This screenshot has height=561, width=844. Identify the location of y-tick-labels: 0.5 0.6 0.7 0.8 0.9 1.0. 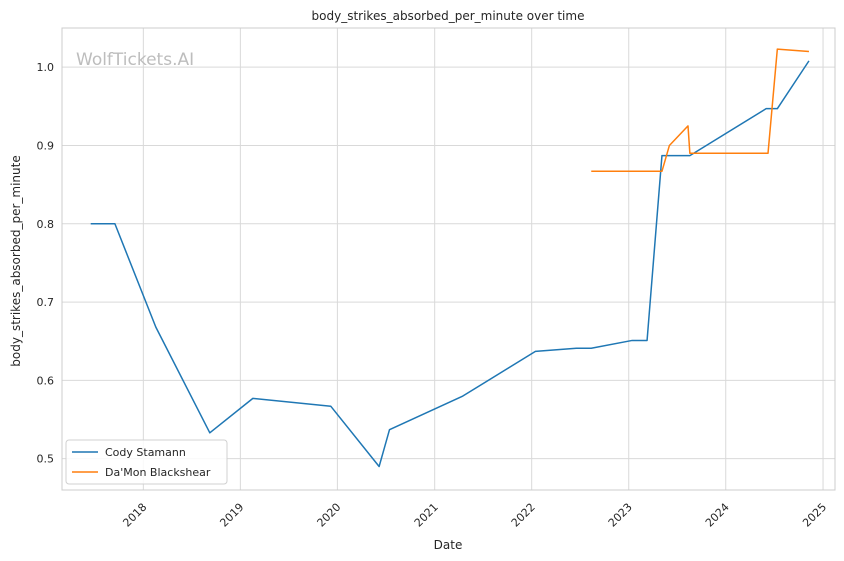
(46, 263).